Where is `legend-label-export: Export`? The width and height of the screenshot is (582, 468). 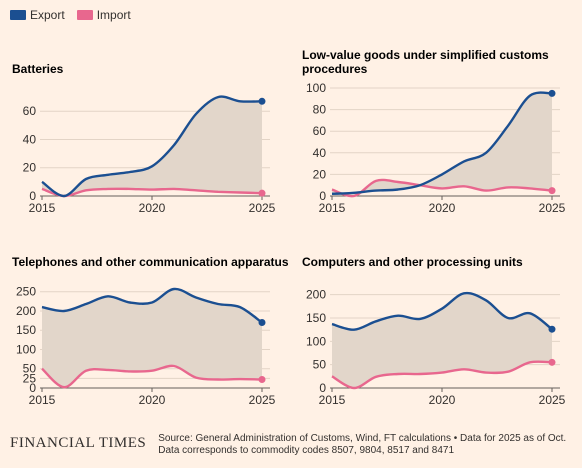
legend-label-export: Export is located at coordinates (47, 15).